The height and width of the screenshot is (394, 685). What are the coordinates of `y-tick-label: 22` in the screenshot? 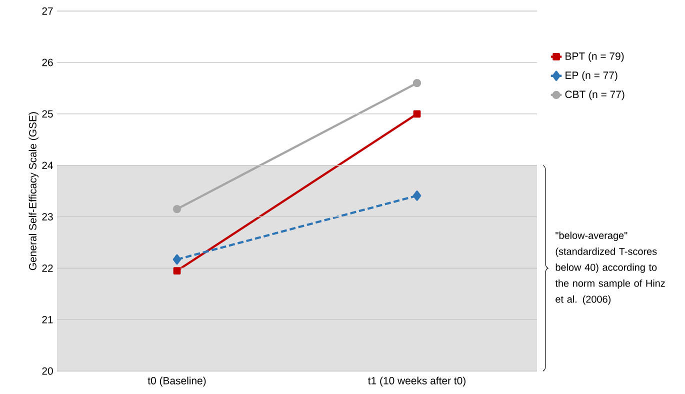 It's located at (47, 268).